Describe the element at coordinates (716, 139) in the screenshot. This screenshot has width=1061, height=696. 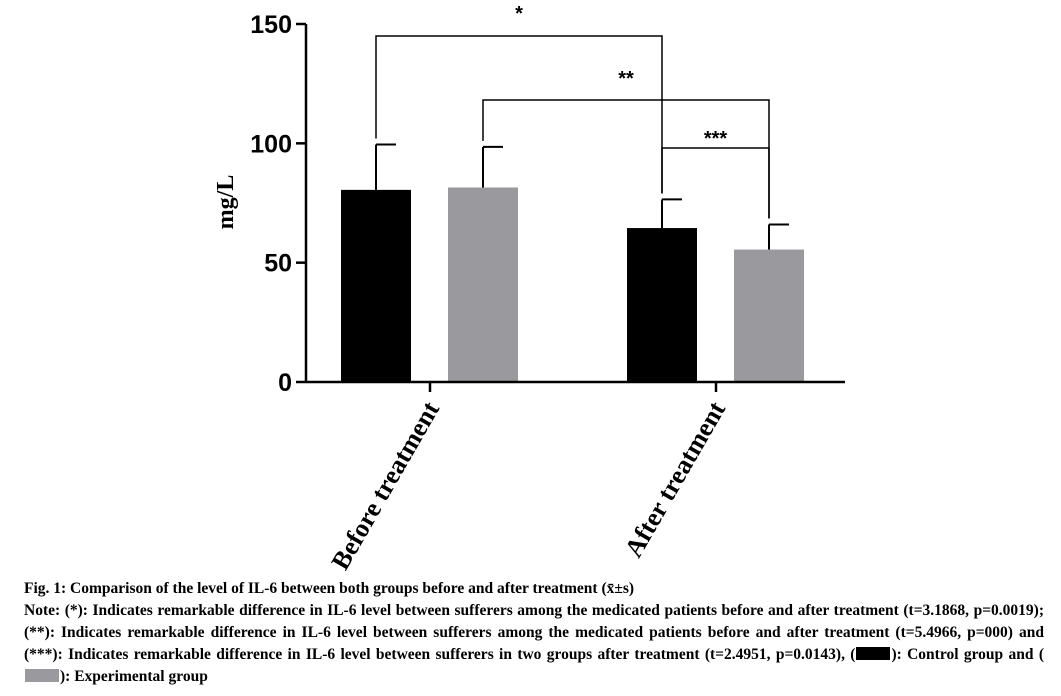
I see `significance-label: ***` at that location.